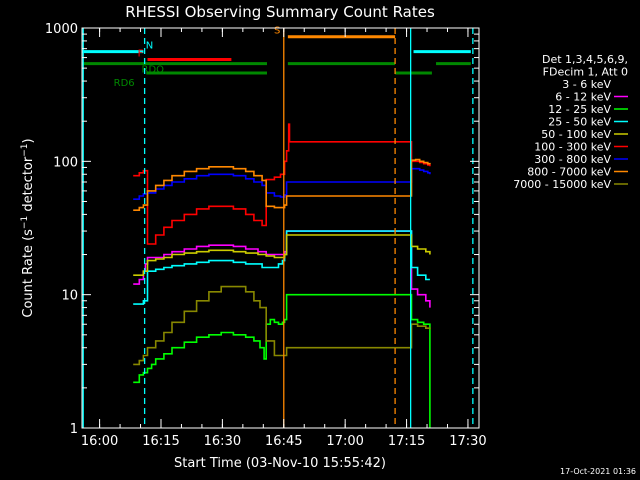  Describe the element at coordinates (149, 46) in the screenshot. I see `flag-label-n: N` at that location.